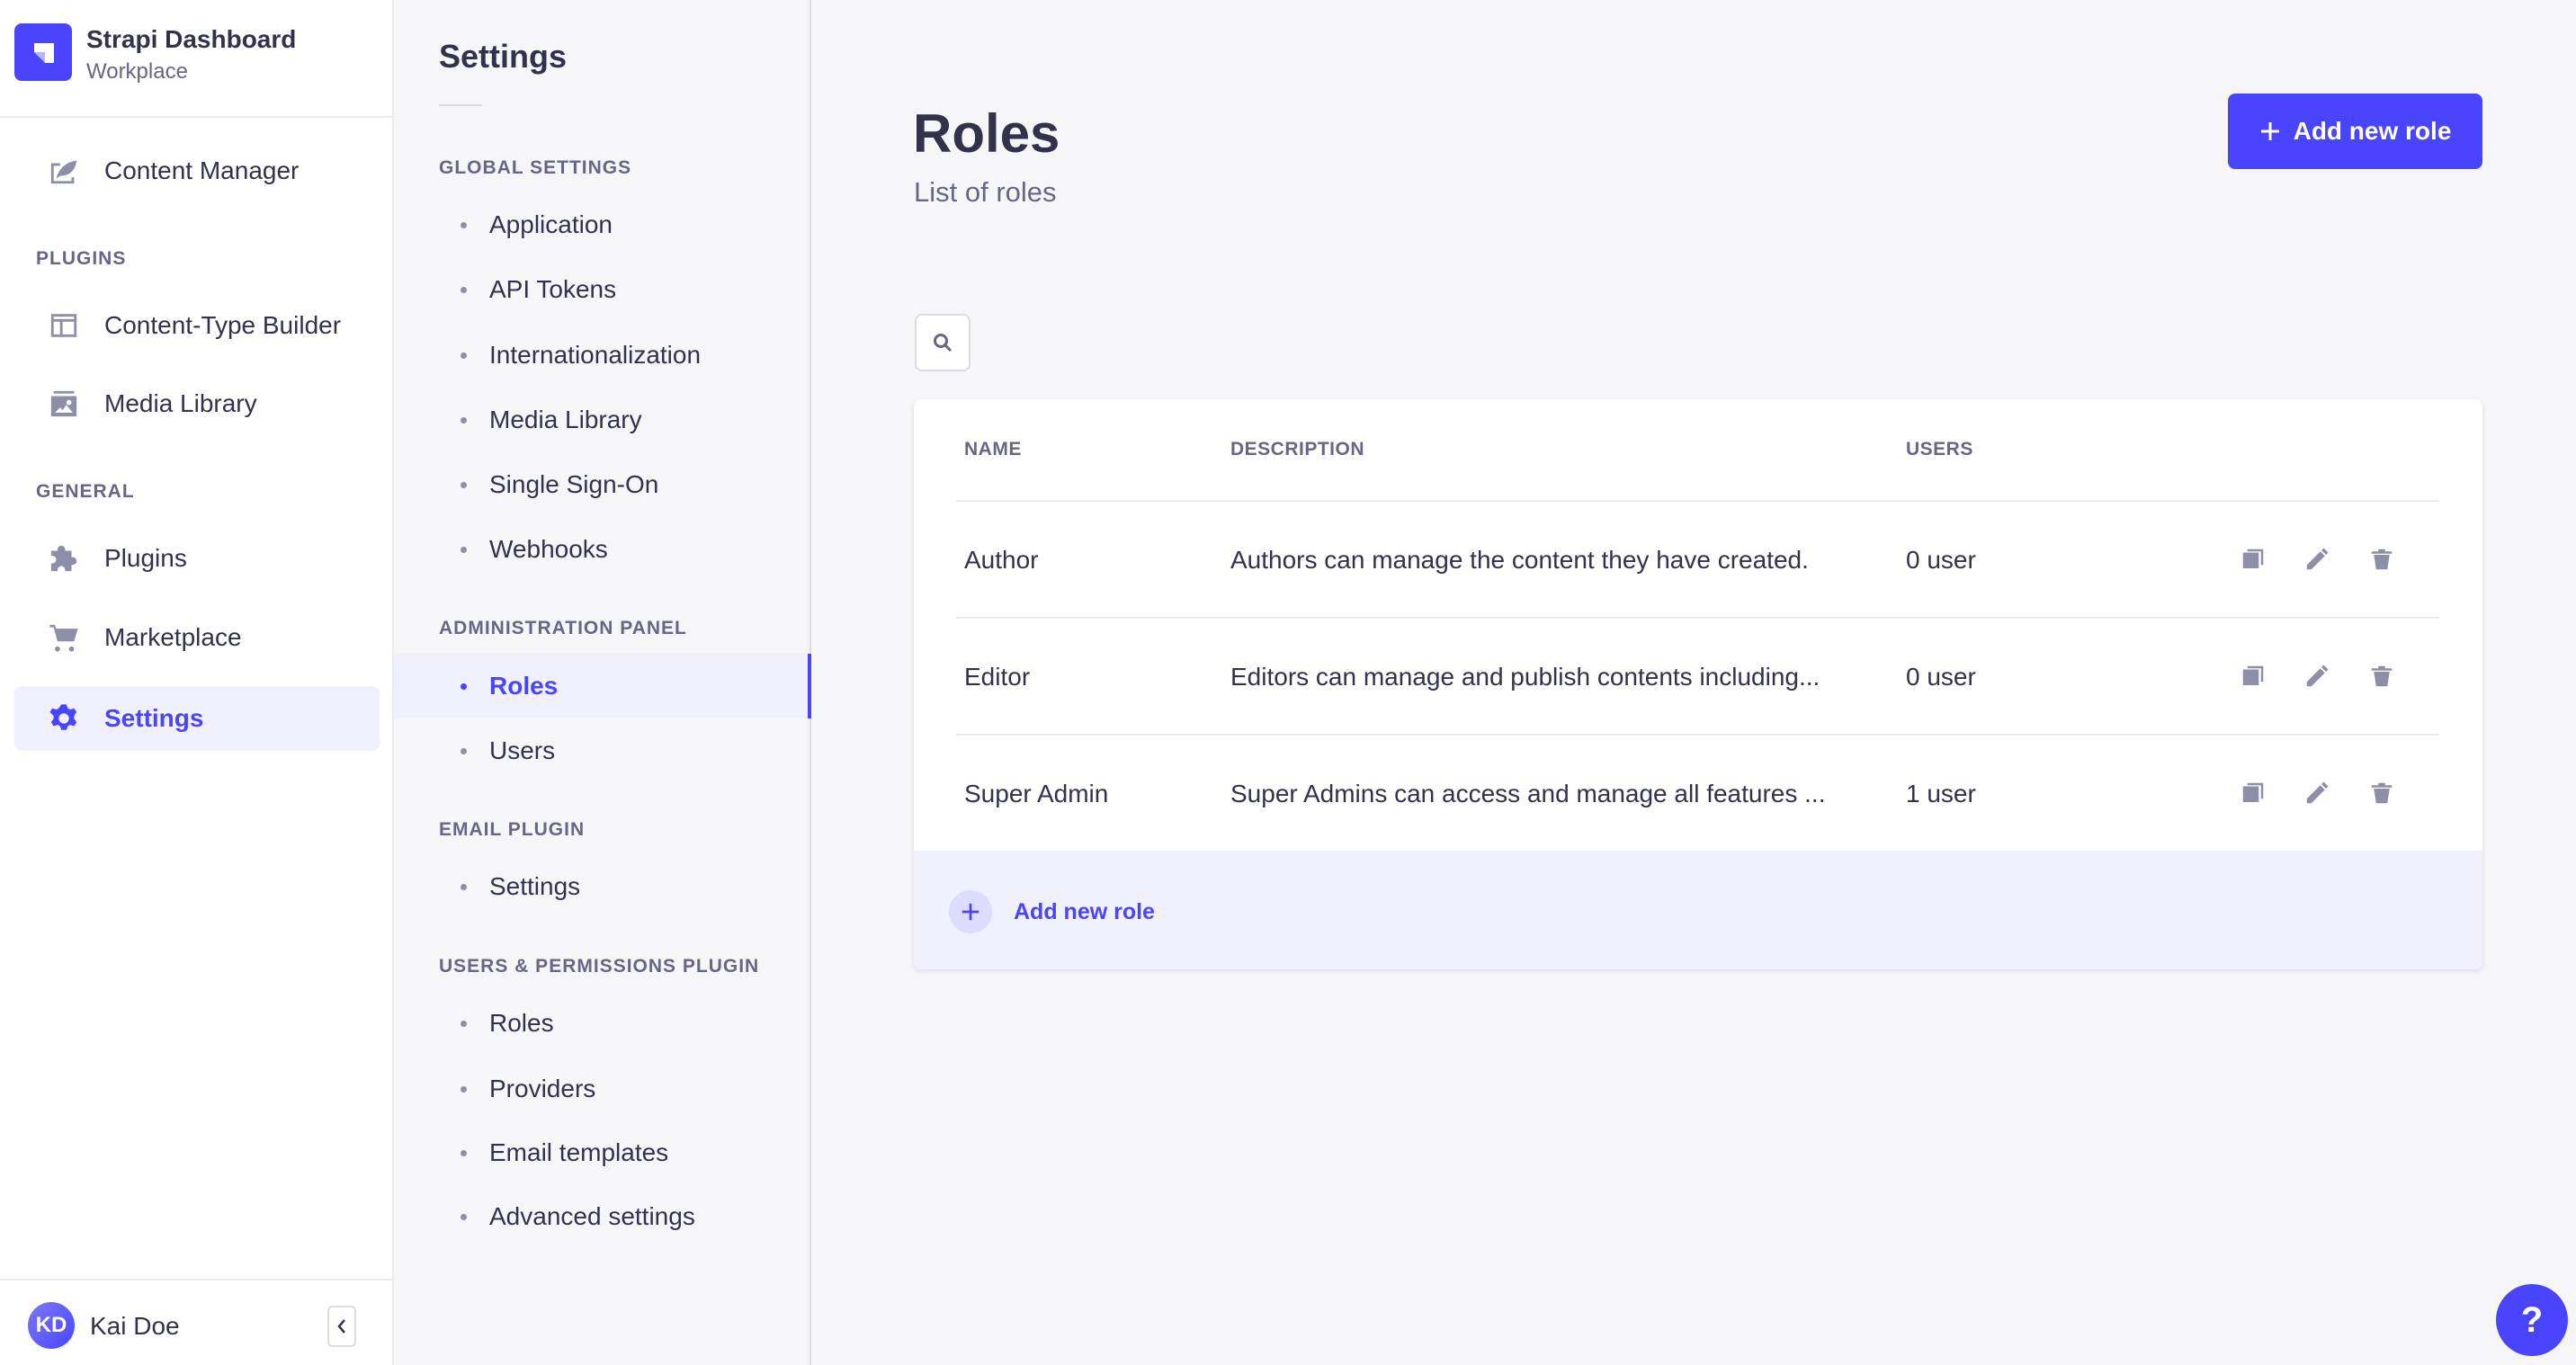  Describe the element at coordinates (43, 52) in the screenshot. I see `strapi-logo` at that location.